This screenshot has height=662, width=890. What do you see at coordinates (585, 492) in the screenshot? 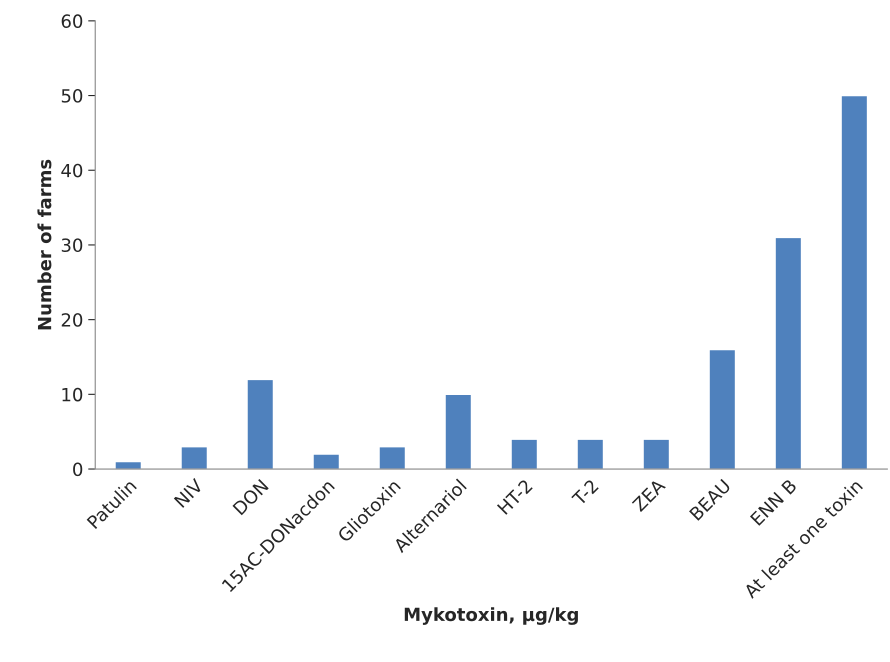
I see `x-tick-label: T-2` at bounding box center [585, 492].